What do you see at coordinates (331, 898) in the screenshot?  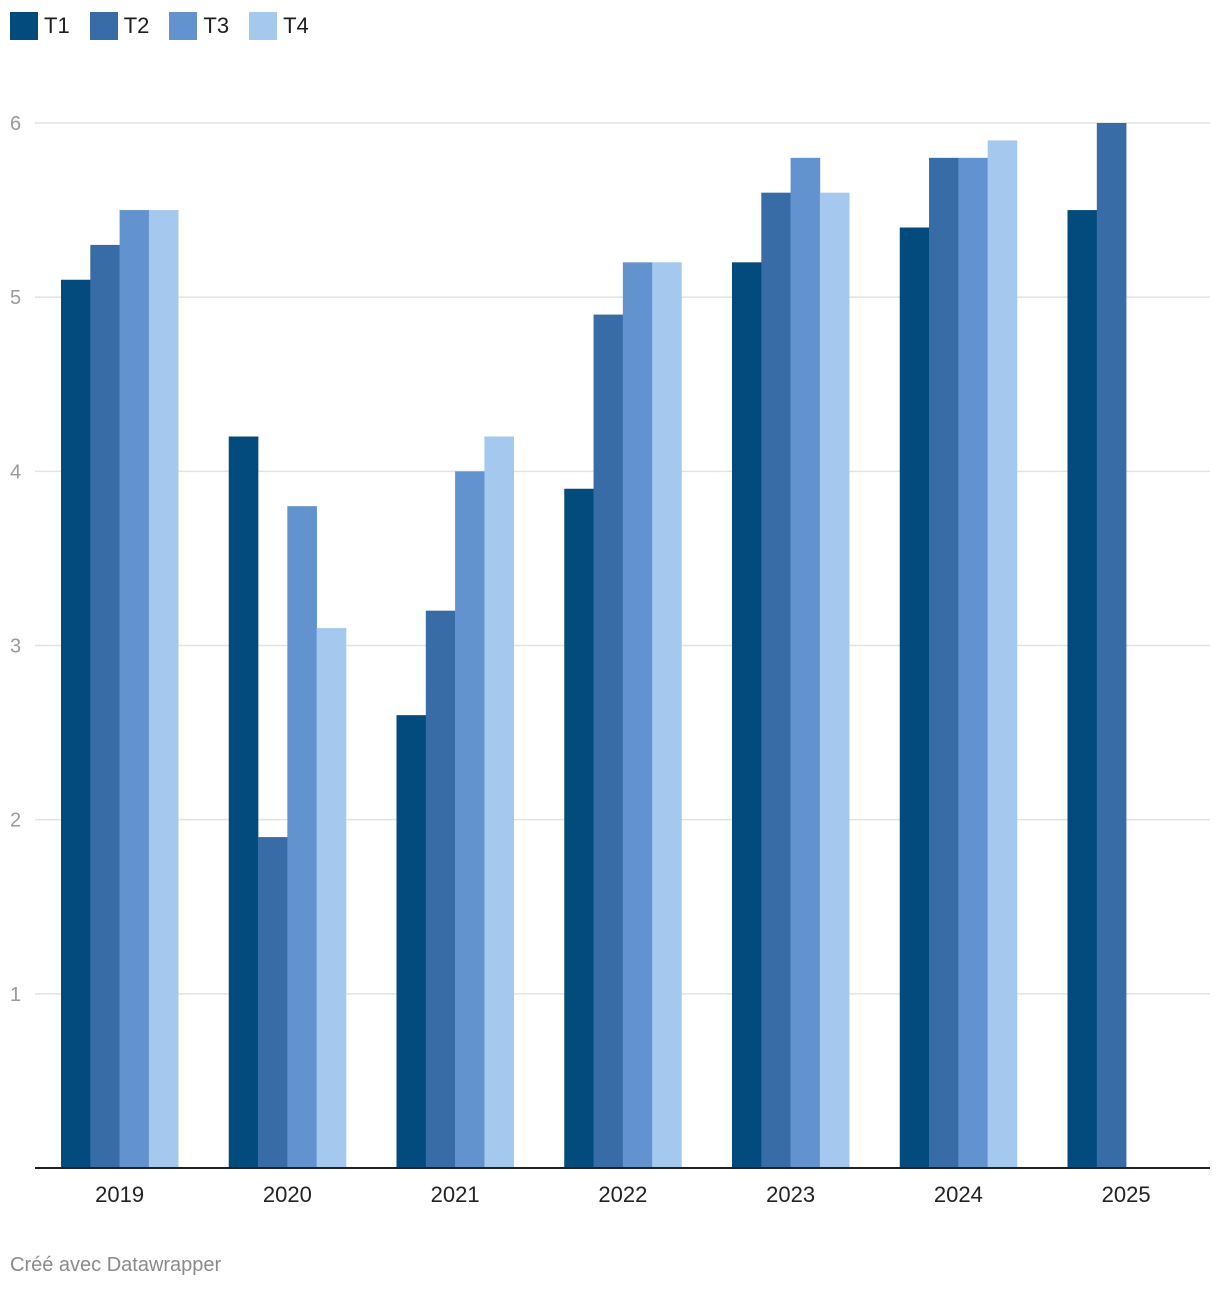 I see `bar-t4-2020` at bounding box center [331, 898].